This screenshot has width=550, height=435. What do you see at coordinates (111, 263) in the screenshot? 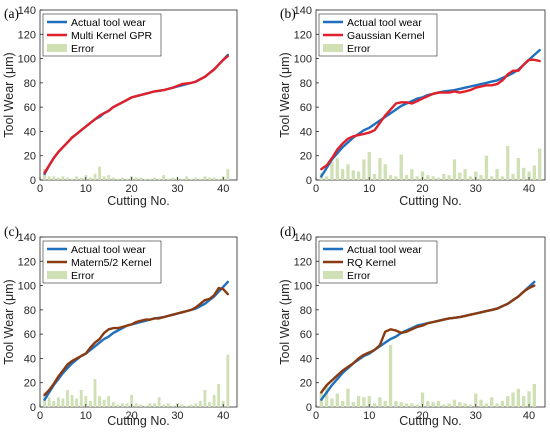
I see `legend-entry: Matern5/2 Kernel` at bounding box center [111, 263].